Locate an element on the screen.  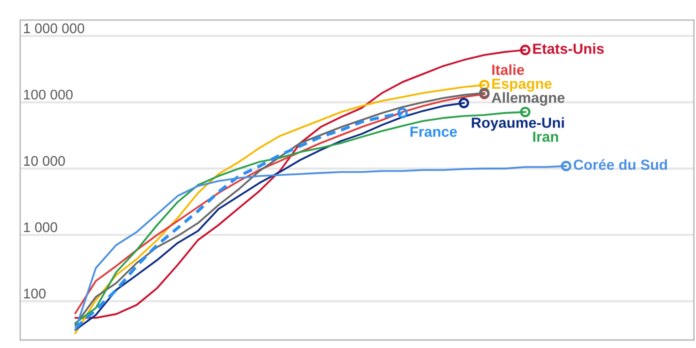
series-label: Etats-Unis is located at coordinates (568, 48).